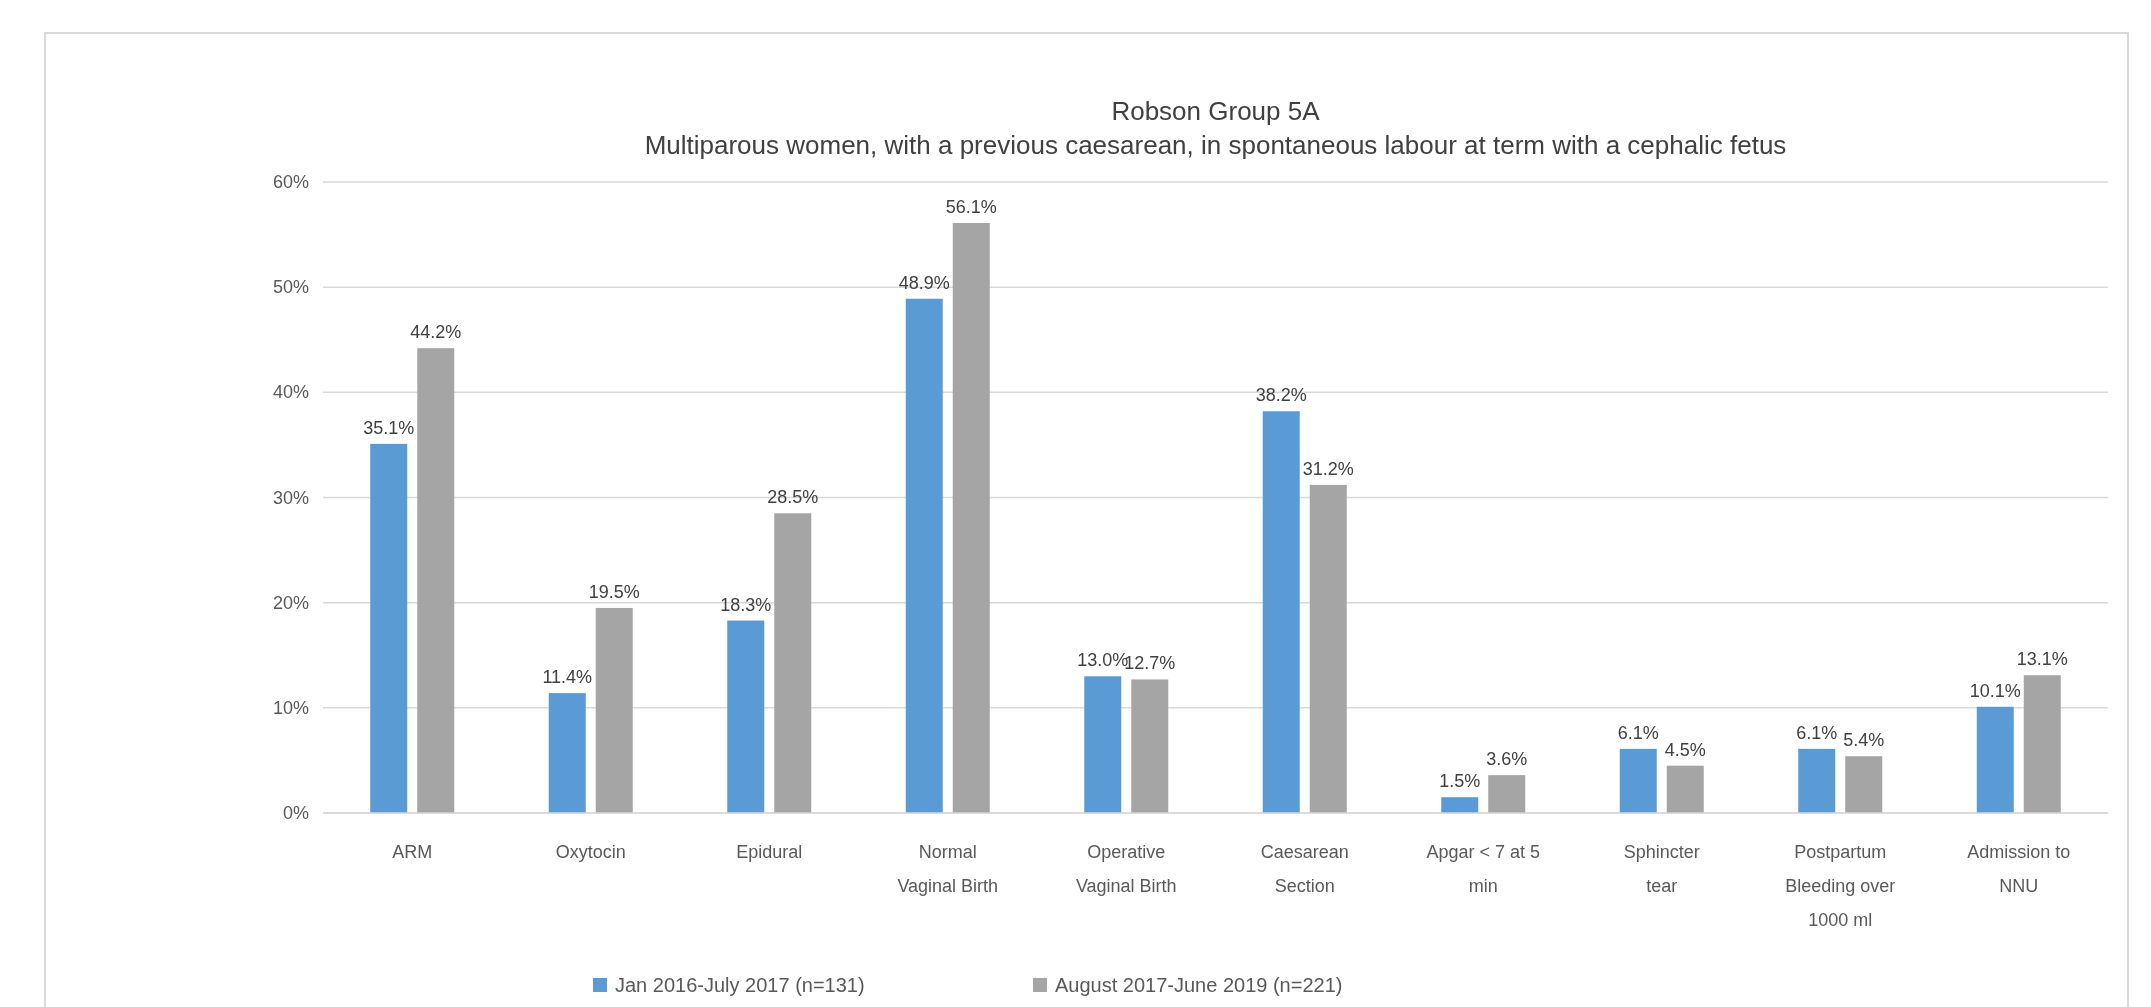 The width and height of the screenshot is (2151, 1007). What do you see at coordinates (590, 852) in the screenshot?
I see `x-tick-label: Oxytocin` at bounding box center [590, 852].